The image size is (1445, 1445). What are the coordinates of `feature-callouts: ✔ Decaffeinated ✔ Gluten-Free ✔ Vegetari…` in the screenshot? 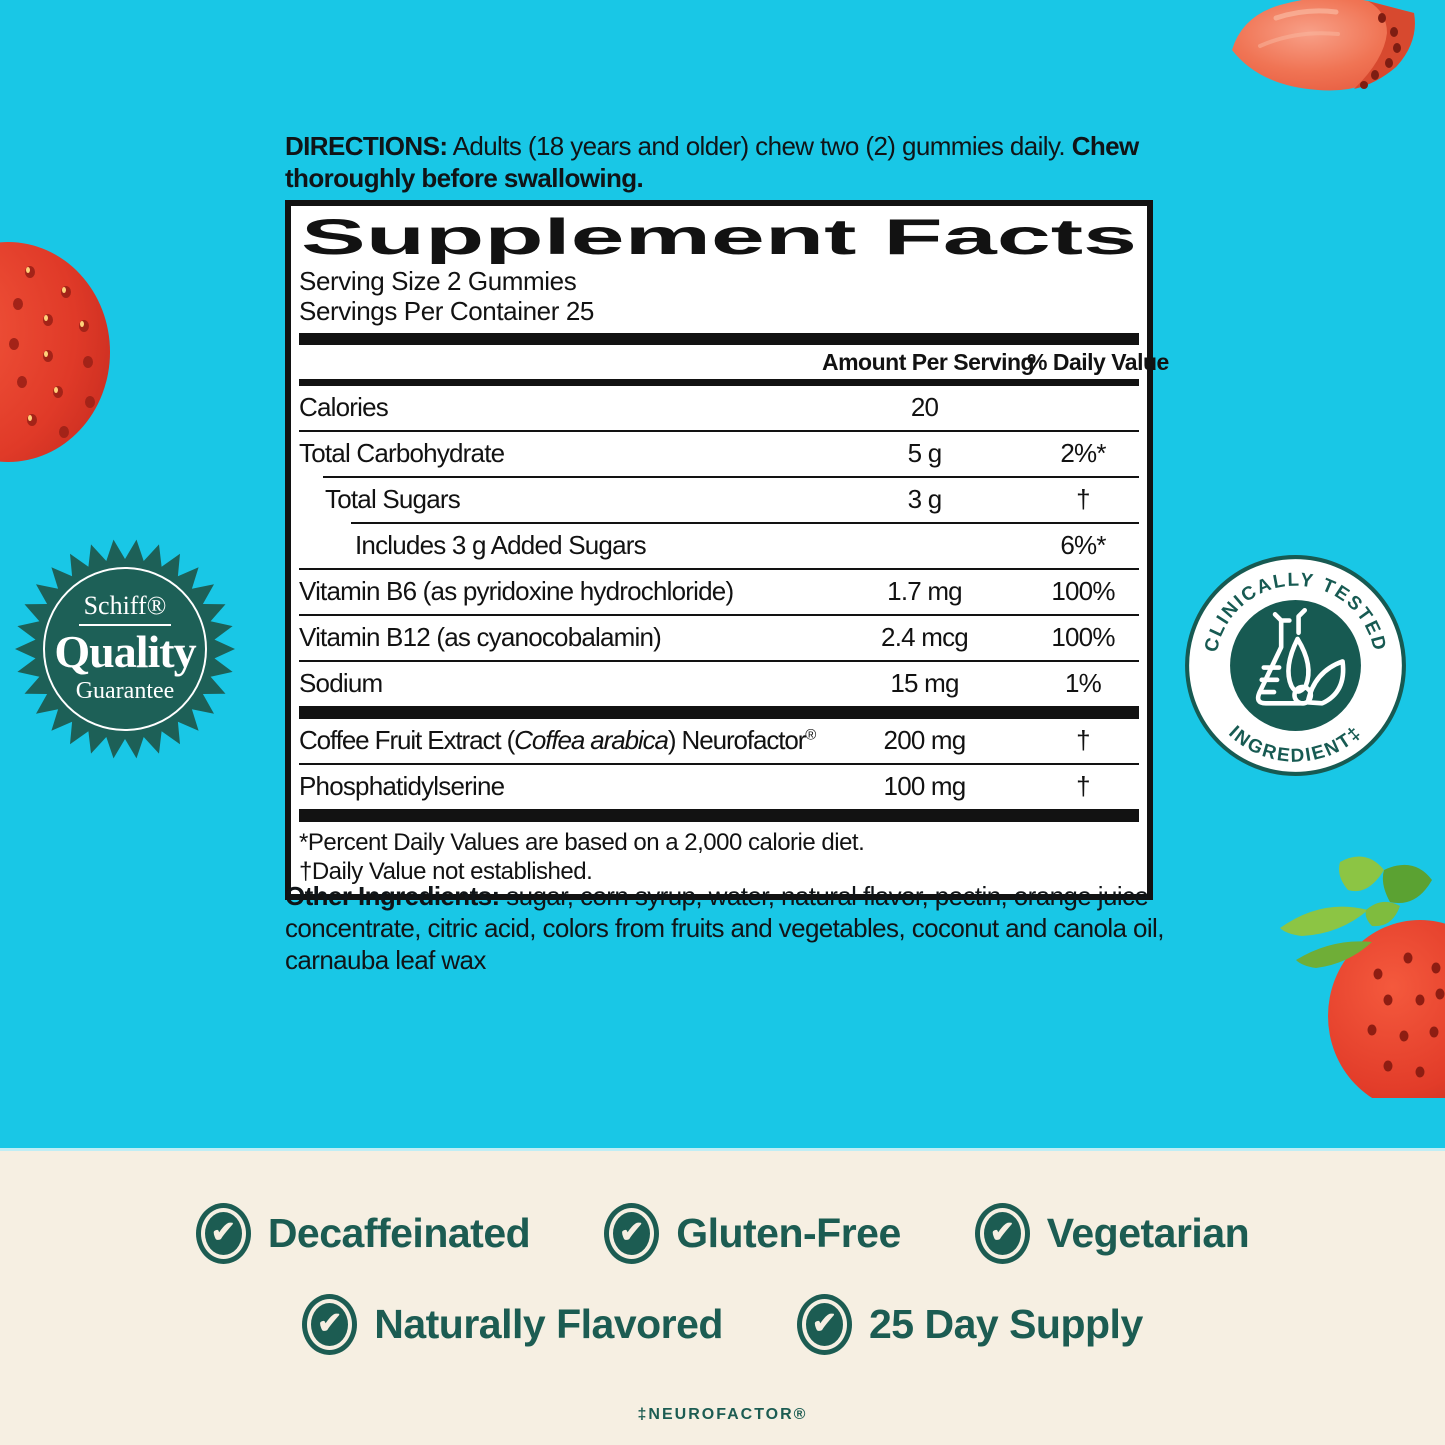 It's located at (722, 1294).